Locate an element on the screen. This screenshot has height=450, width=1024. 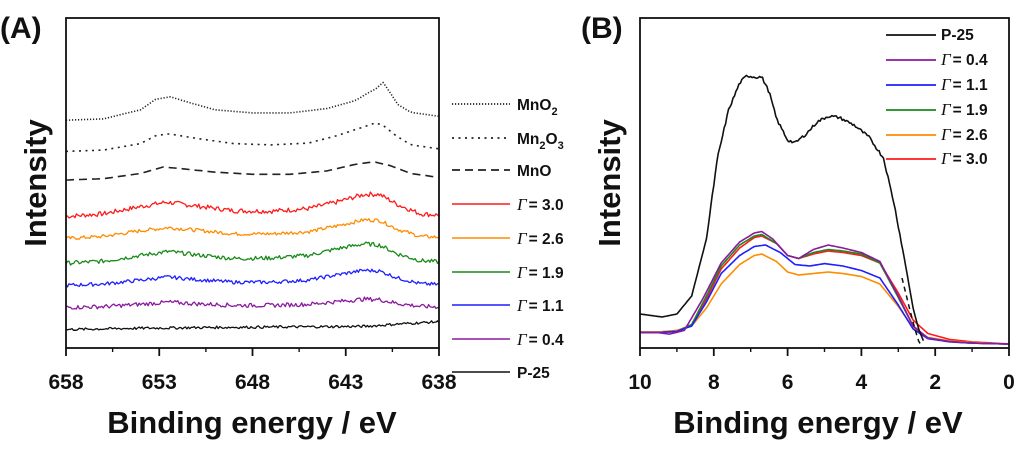
panel-b-dashed-baseline is located at coordinates (911, 311).